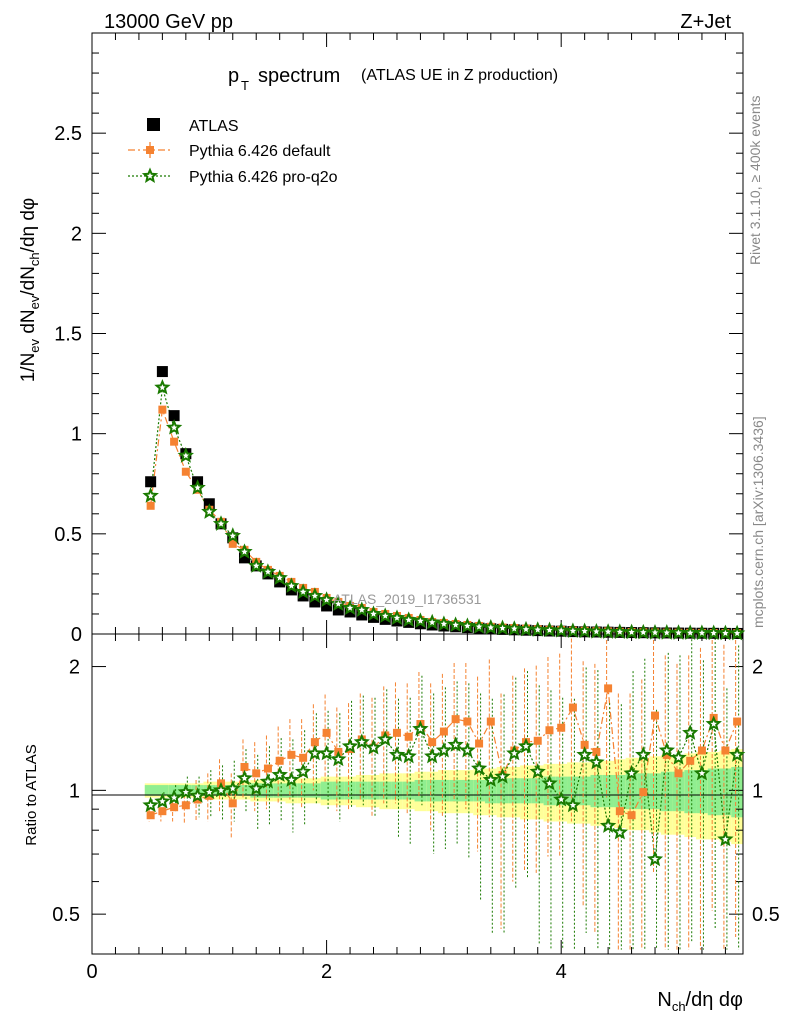 The image size is (786, 1024). I want to click on xlabel-N: N, so click(664, 1000).